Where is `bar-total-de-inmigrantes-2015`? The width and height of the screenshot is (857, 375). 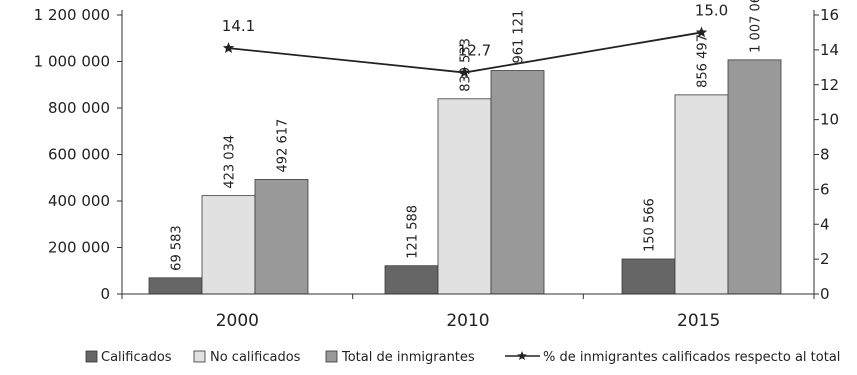 bar-total-de-inmigrantes-2015 is located at coordinates (754, 177).